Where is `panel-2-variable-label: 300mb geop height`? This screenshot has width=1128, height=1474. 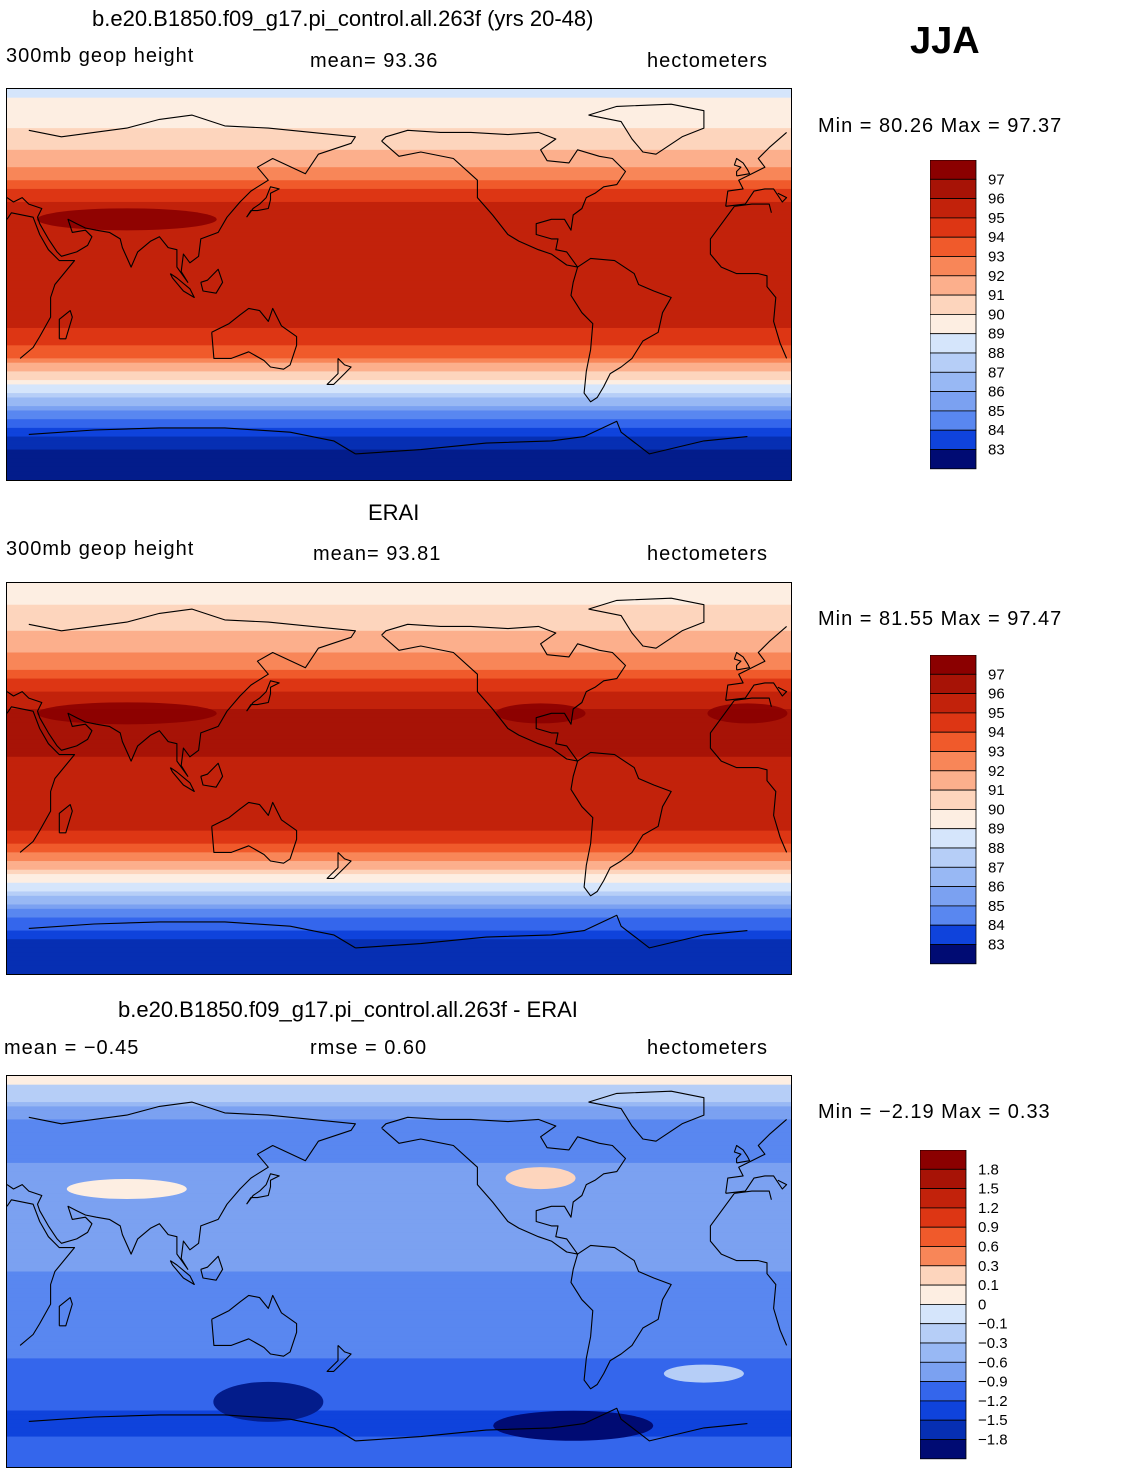
panel-2-variable-label: 300mb geop height is located at coordinates (100, 549).